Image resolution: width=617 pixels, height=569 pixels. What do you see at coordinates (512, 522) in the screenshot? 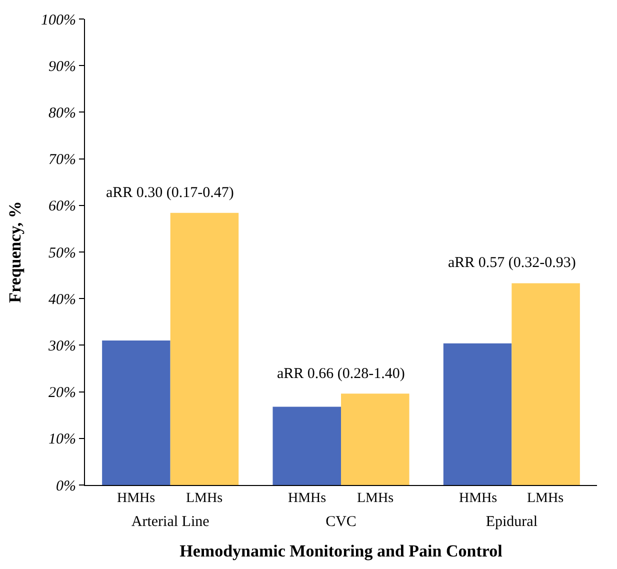
I see `x-tick-label: Epidural` at bounding box center [512, 522].